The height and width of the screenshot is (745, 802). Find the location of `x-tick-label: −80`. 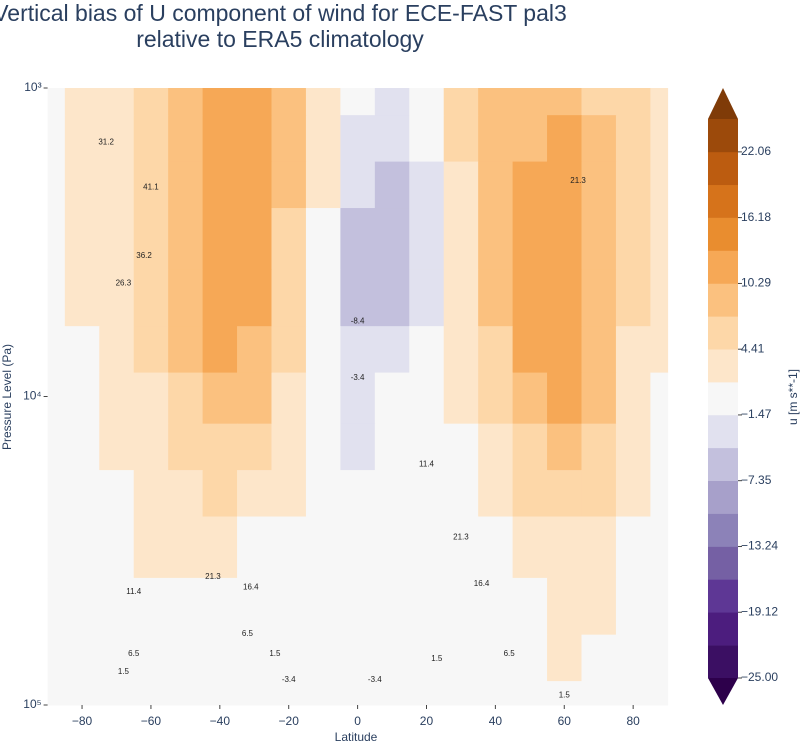

x-tick-label: −80 is located at coordinates (82, 721).